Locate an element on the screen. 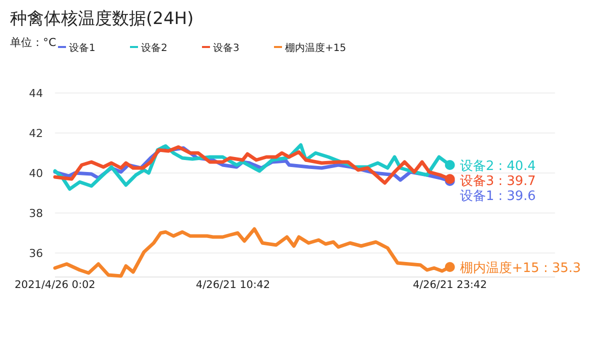 This screenshot has height=337, width=600. legend-label: 设备3 is located at coordinates (226, 48).